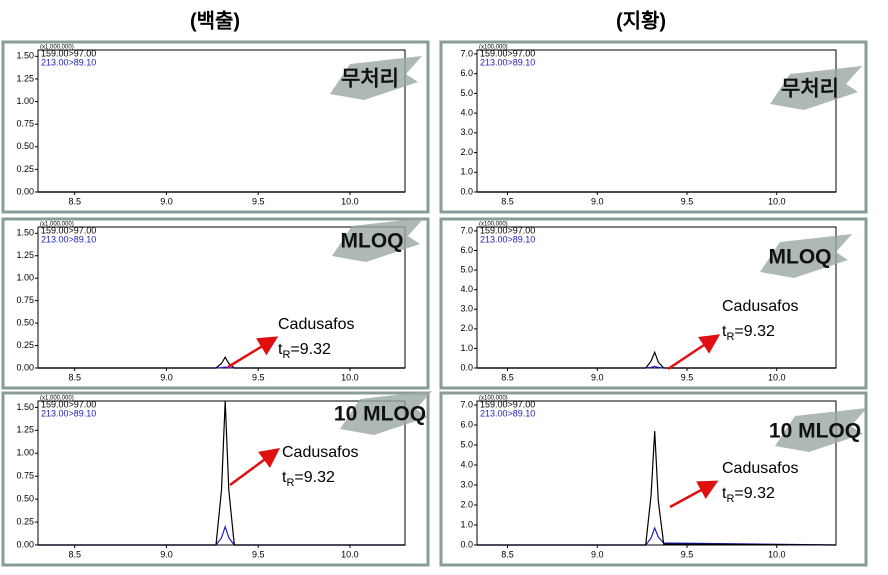 The height and width of the screenshot is (575, 888). I want to click on plot-area, so click(656, 121).